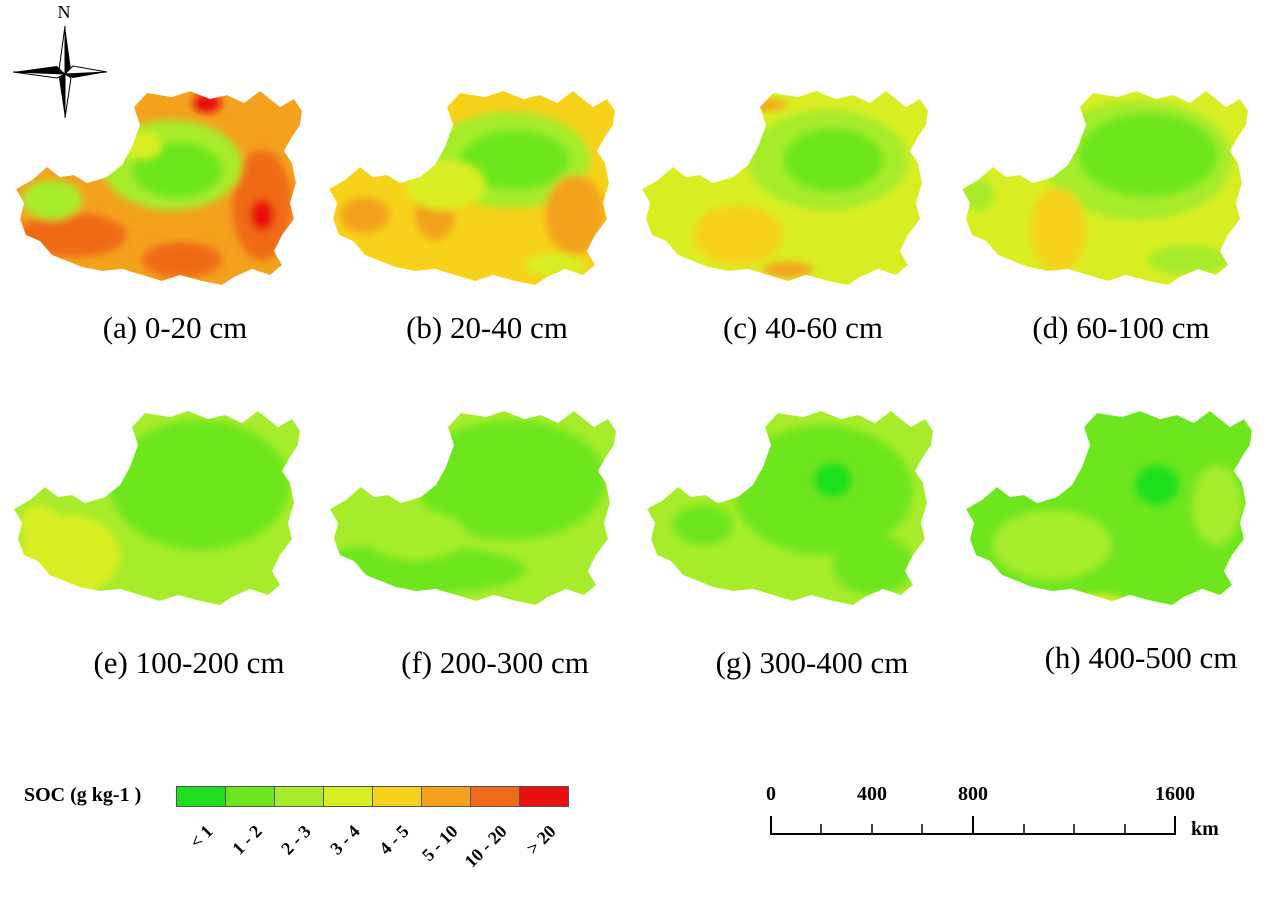 The height and width of the screenshot is (898, 1270). What do you see at coordinates (175, 327) in the screenshot?
I see `panel-caption-a: (a) 0-20 cm` at bounding box center [175, 327].